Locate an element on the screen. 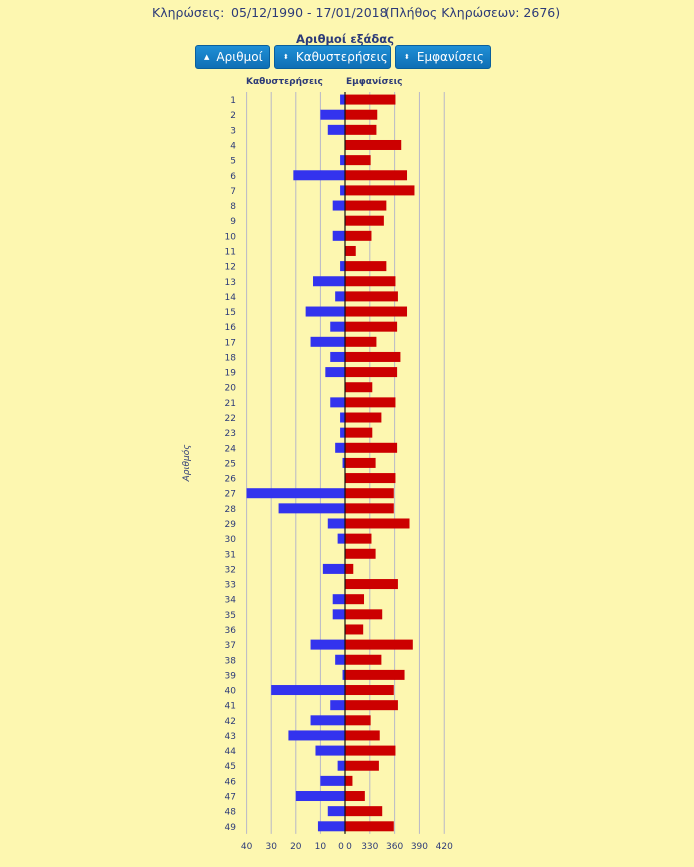 The height and width of the screenshot is (867, 694). sort-by-appearances-button: ⬍ Εμφανίσεις is located at coordinates (443, 57).